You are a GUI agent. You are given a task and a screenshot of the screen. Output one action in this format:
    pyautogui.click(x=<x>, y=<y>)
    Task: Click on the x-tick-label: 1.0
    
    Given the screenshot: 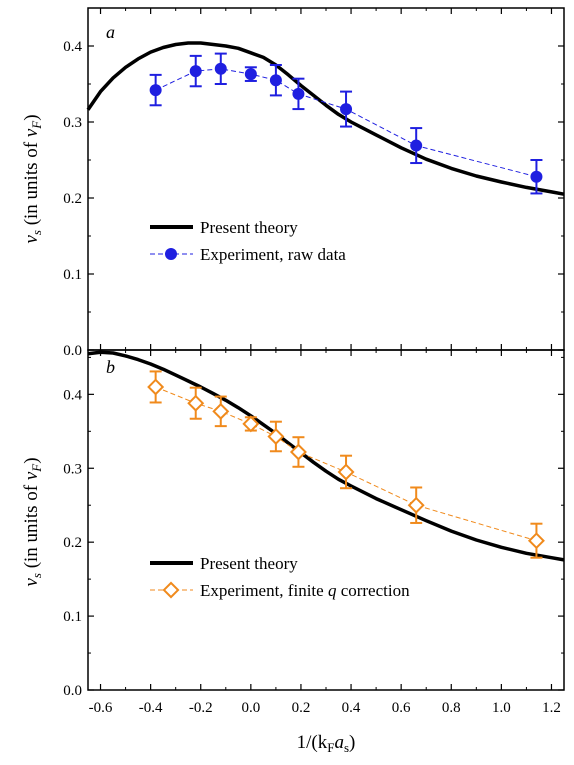 What is the action you would take?
    pyautogui.click(x=501, y=708)
    